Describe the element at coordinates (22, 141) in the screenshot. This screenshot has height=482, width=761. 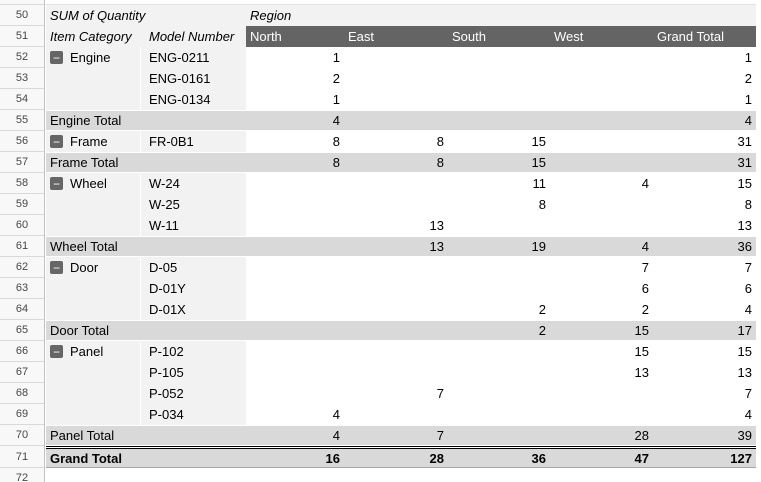
I see `row-number: 56` at that location.